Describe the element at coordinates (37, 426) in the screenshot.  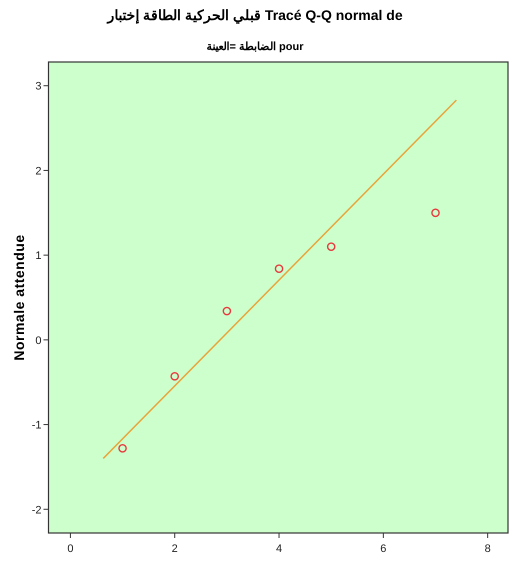
I see `y-tick-label: -1` at that location.